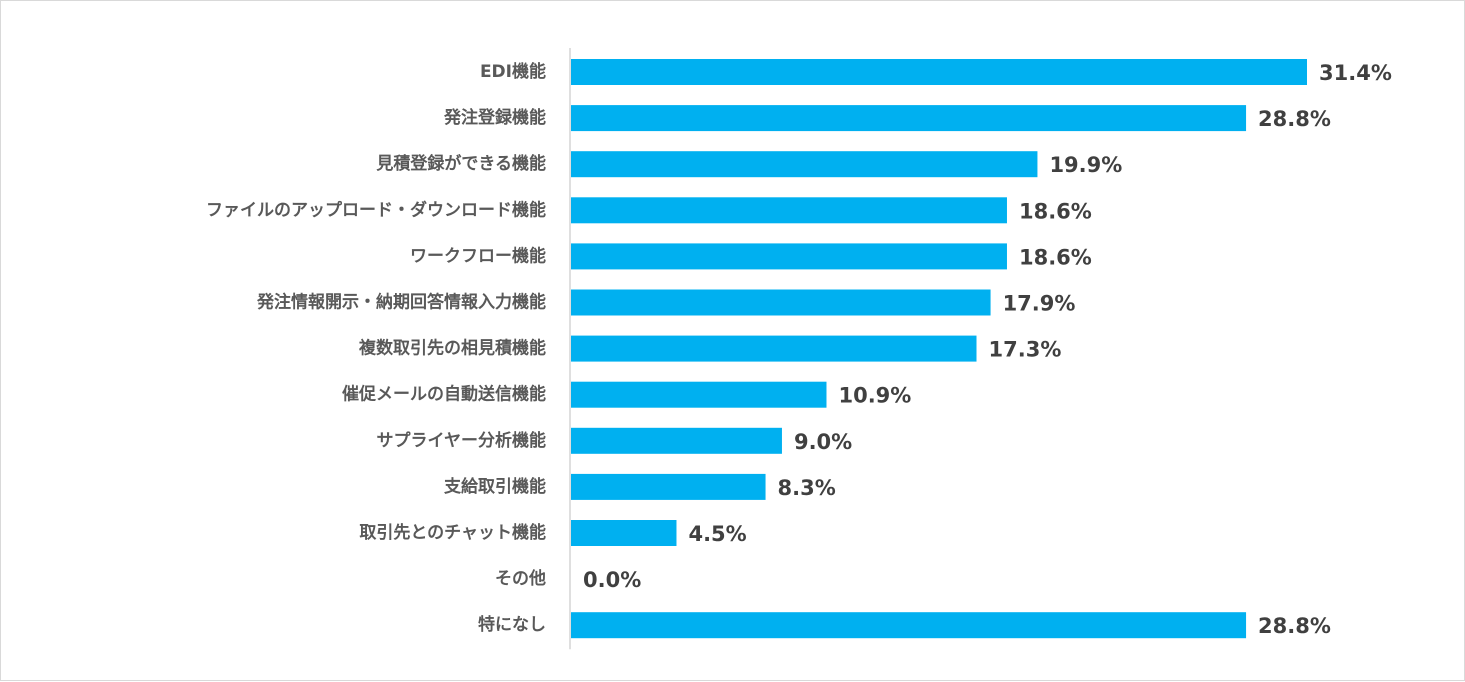 Image resolution: width=1465 pixels, height=682 pixels. Describe the element at coordinates (495, 486) in the screenshot. I see `category-label: 支給取引機能` at that location.